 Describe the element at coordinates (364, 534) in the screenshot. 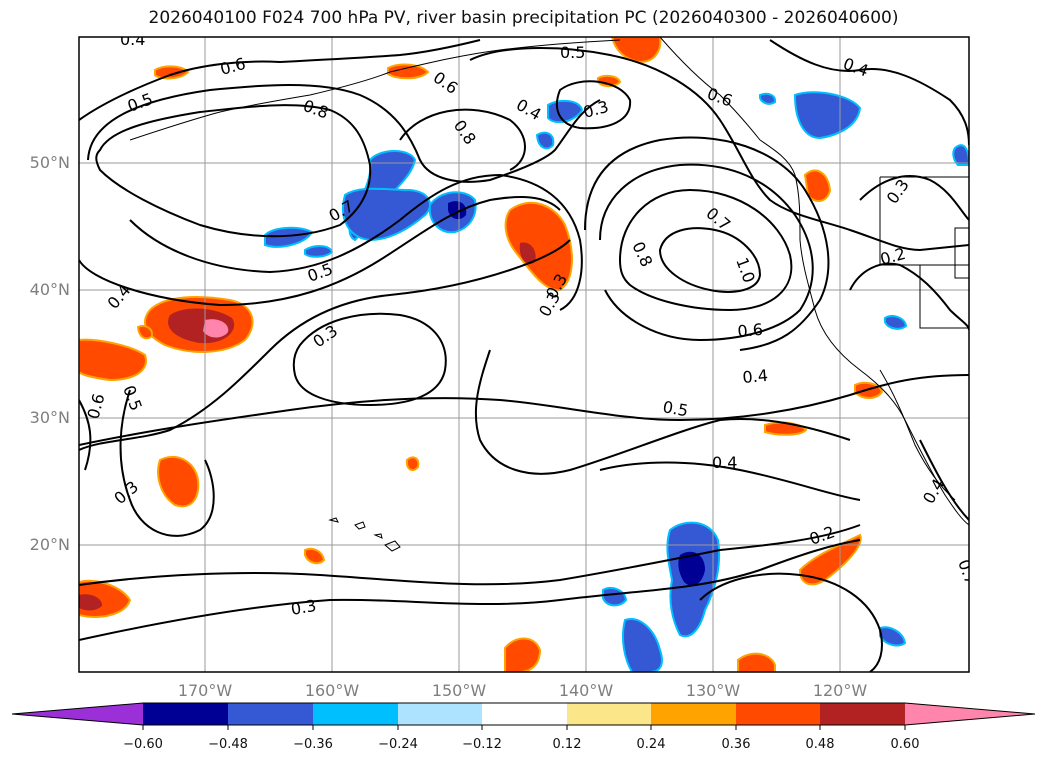

I see `hawaii-islands` at that location.